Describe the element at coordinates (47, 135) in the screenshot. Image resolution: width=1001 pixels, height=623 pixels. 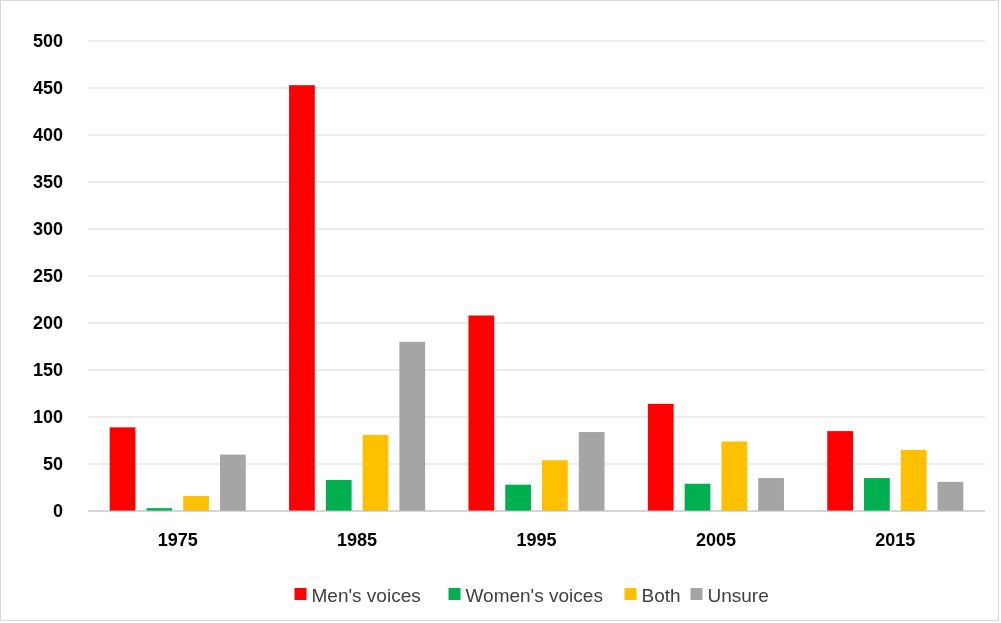
I see `y-tick-label: 400` at that location.